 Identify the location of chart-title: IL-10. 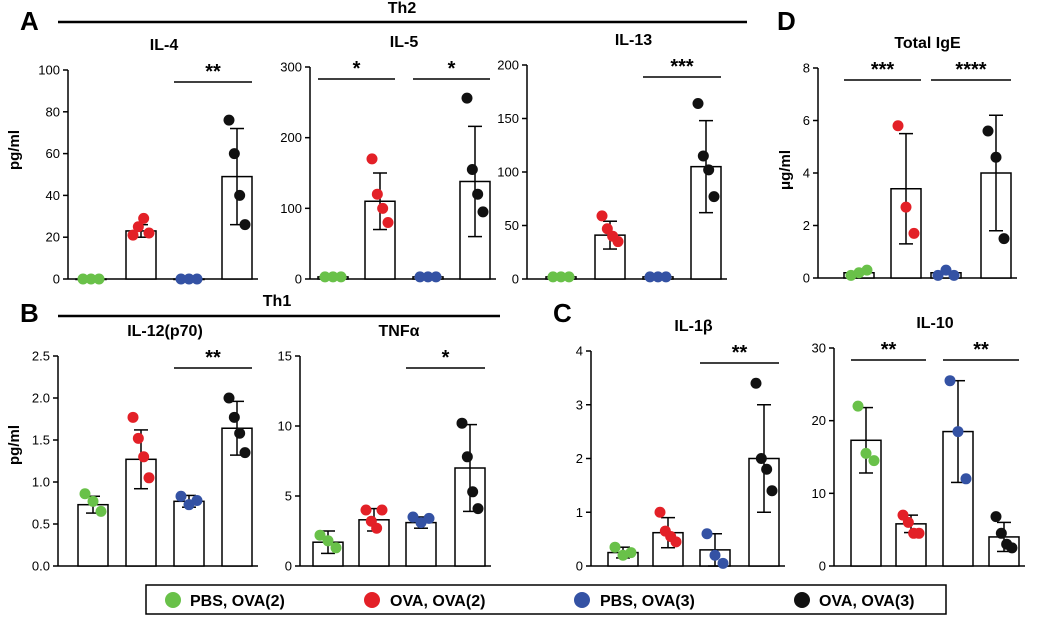
(934, 323).